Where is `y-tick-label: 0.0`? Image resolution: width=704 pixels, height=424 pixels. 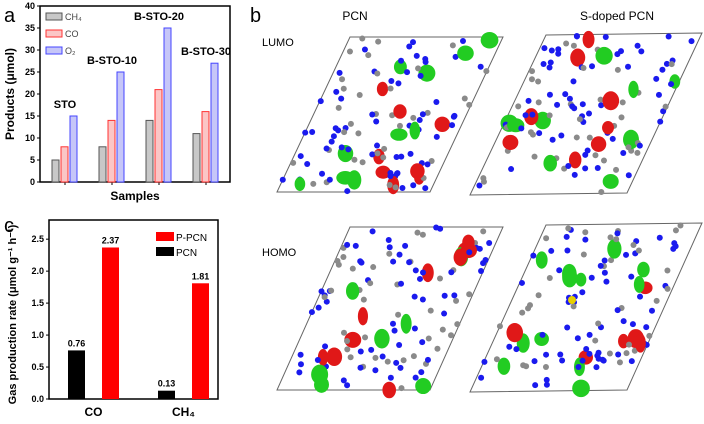 y-tick-label: 0.0 is located at coordinates (37, 399).